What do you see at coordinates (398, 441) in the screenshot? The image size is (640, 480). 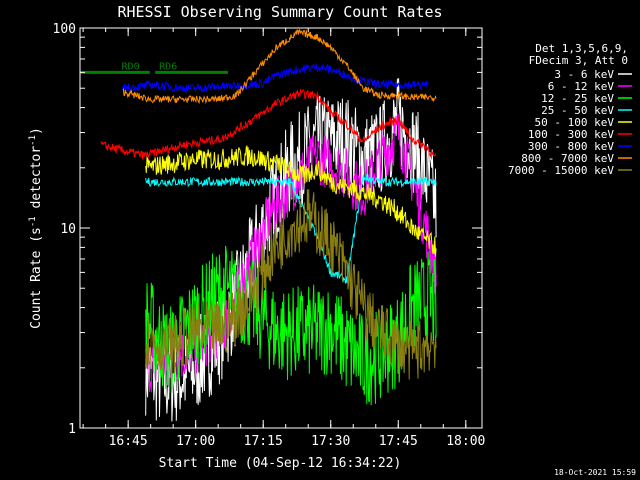 I see `x-tick-label-4: 17:45` at bounding box center [398, 441].